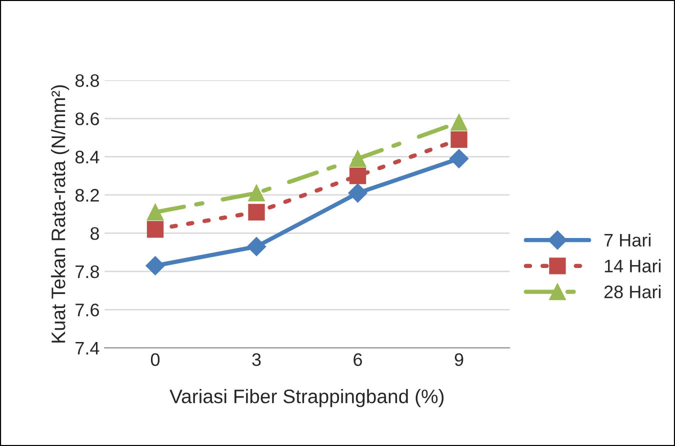 This screenshot has width=675, height=446. Describe the element at coordinates (87, 119) in the screenshot. I see `y-tick-label: 8.6` at that location.